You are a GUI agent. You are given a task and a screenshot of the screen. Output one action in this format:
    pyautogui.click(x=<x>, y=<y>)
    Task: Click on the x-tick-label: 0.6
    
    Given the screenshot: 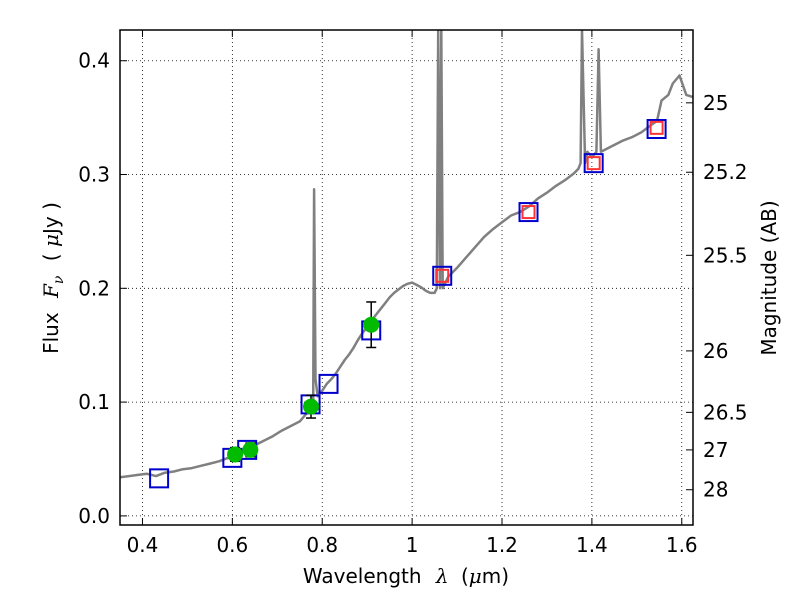 What is the action you would take?
    pyautogui.click(x=232, y=545)
    